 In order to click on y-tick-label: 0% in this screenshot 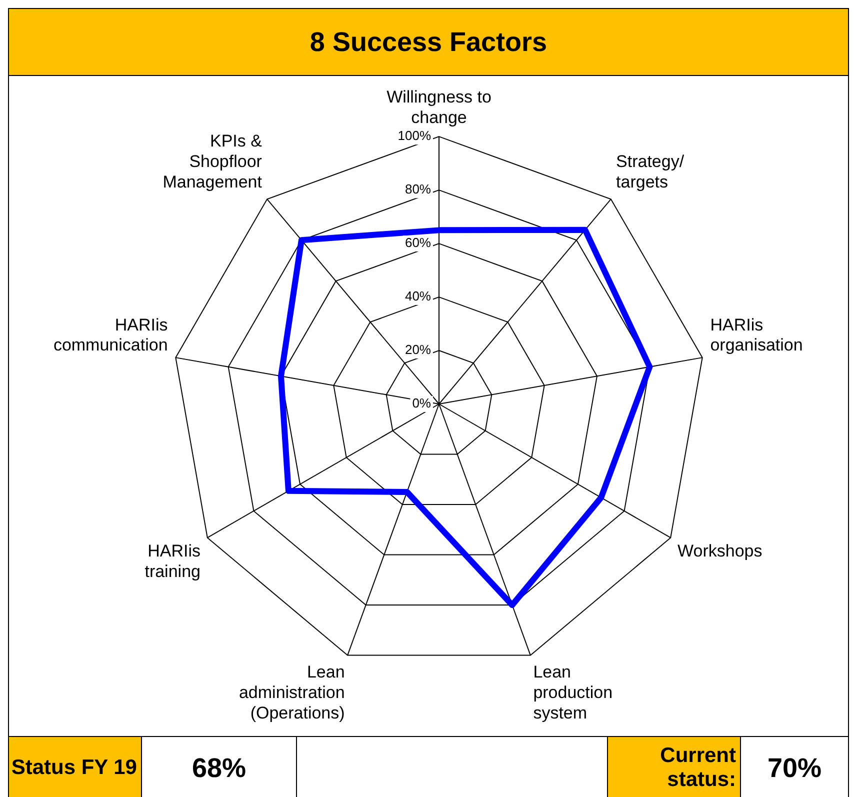, I will do `click(422, 403)`.